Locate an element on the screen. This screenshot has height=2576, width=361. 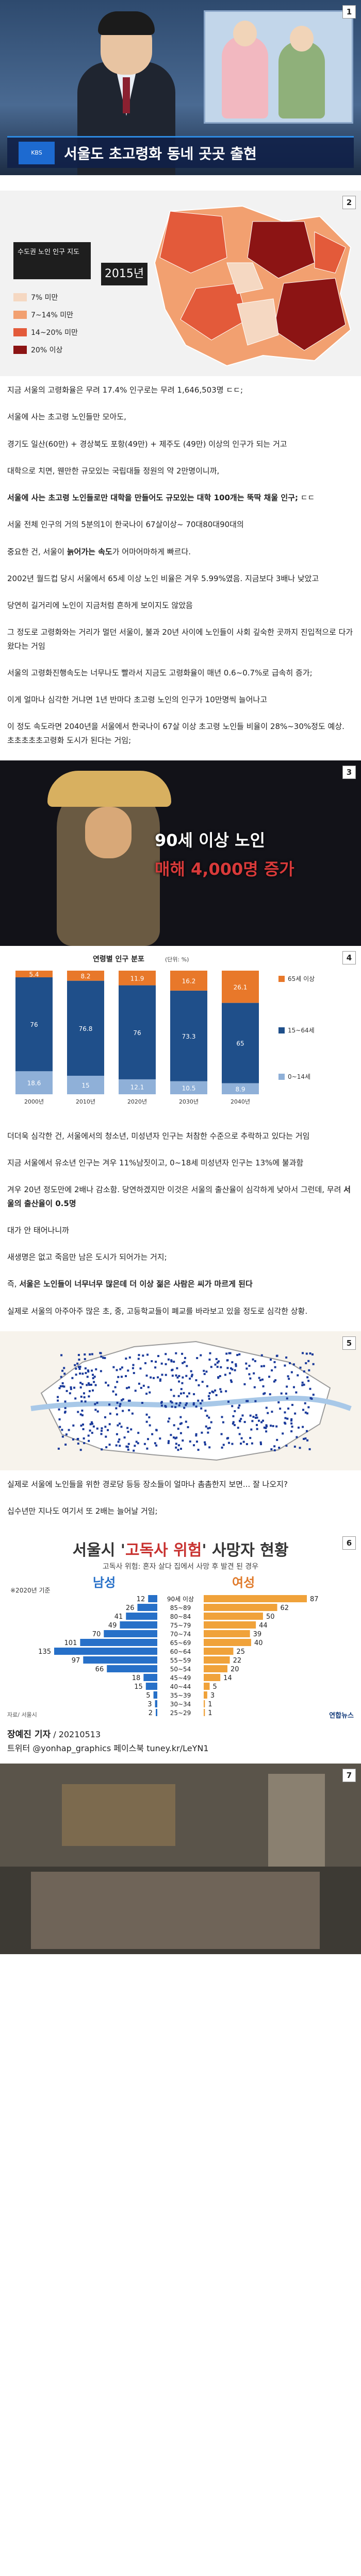
male-value-label: 2 is located at coordinates (151, 1713).